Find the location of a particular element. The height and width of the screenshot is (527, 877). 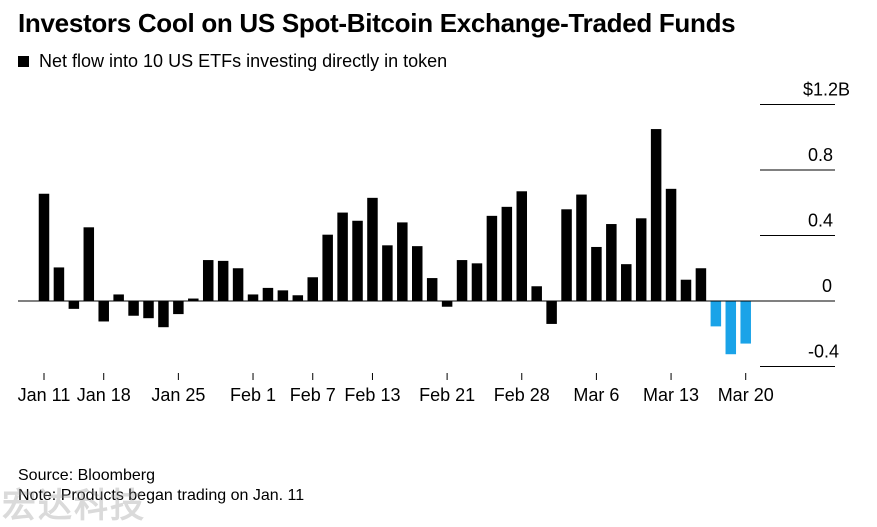

x-tick-label: Feb 28 is located at coordinates (522, 395).